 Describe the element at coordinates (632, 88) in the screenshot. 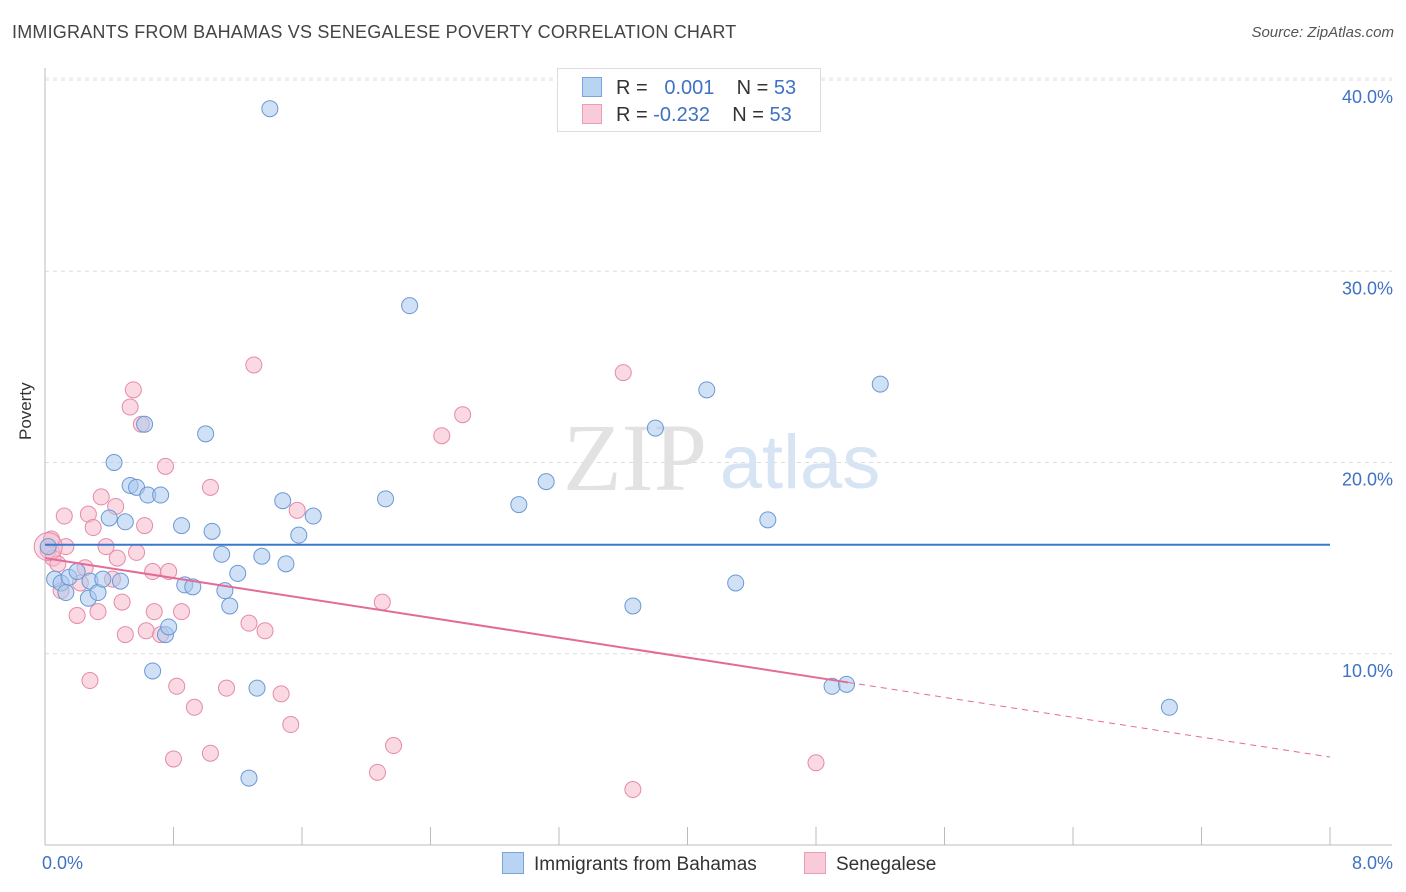

I see `legend-r-label: R =` at that location.